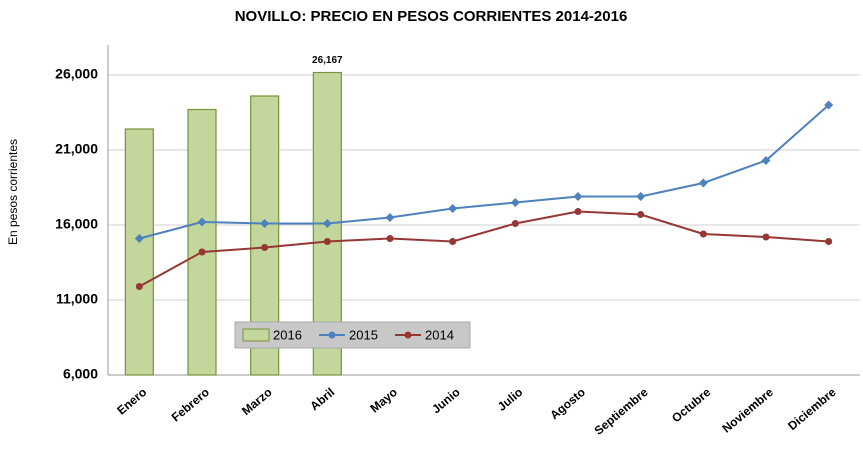 This screenshot has width=863, height=467. I want to click on x-tick-label: Enero, so click(131, 401).